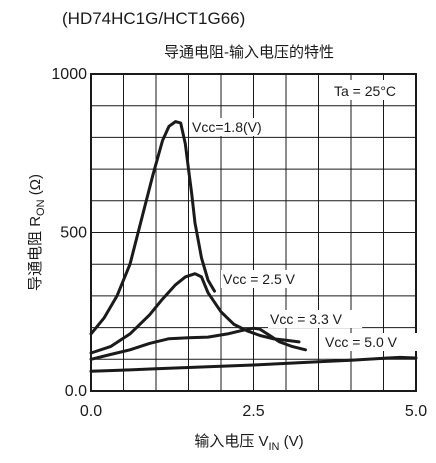  Describe the element at coordinates (153, 18) in the screenshot. I see `part-number-label: (HD74HC1G/HCT1G66)` at that location.